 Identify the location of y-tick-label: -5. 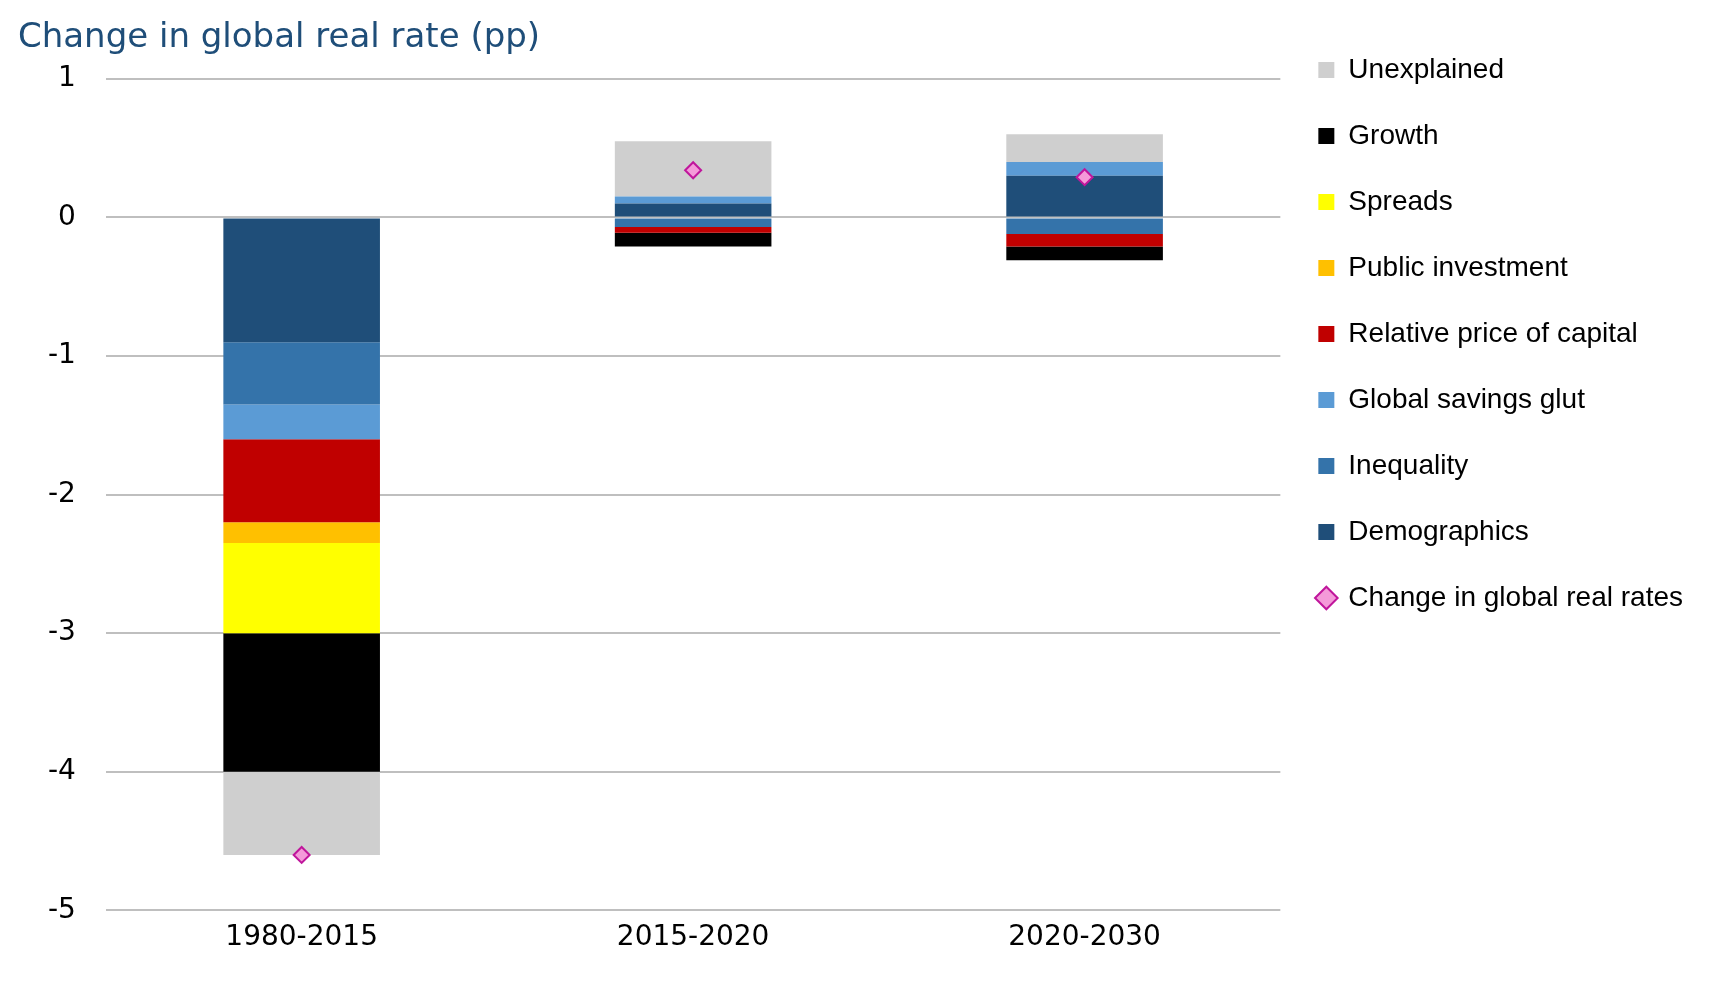
(62, 908).